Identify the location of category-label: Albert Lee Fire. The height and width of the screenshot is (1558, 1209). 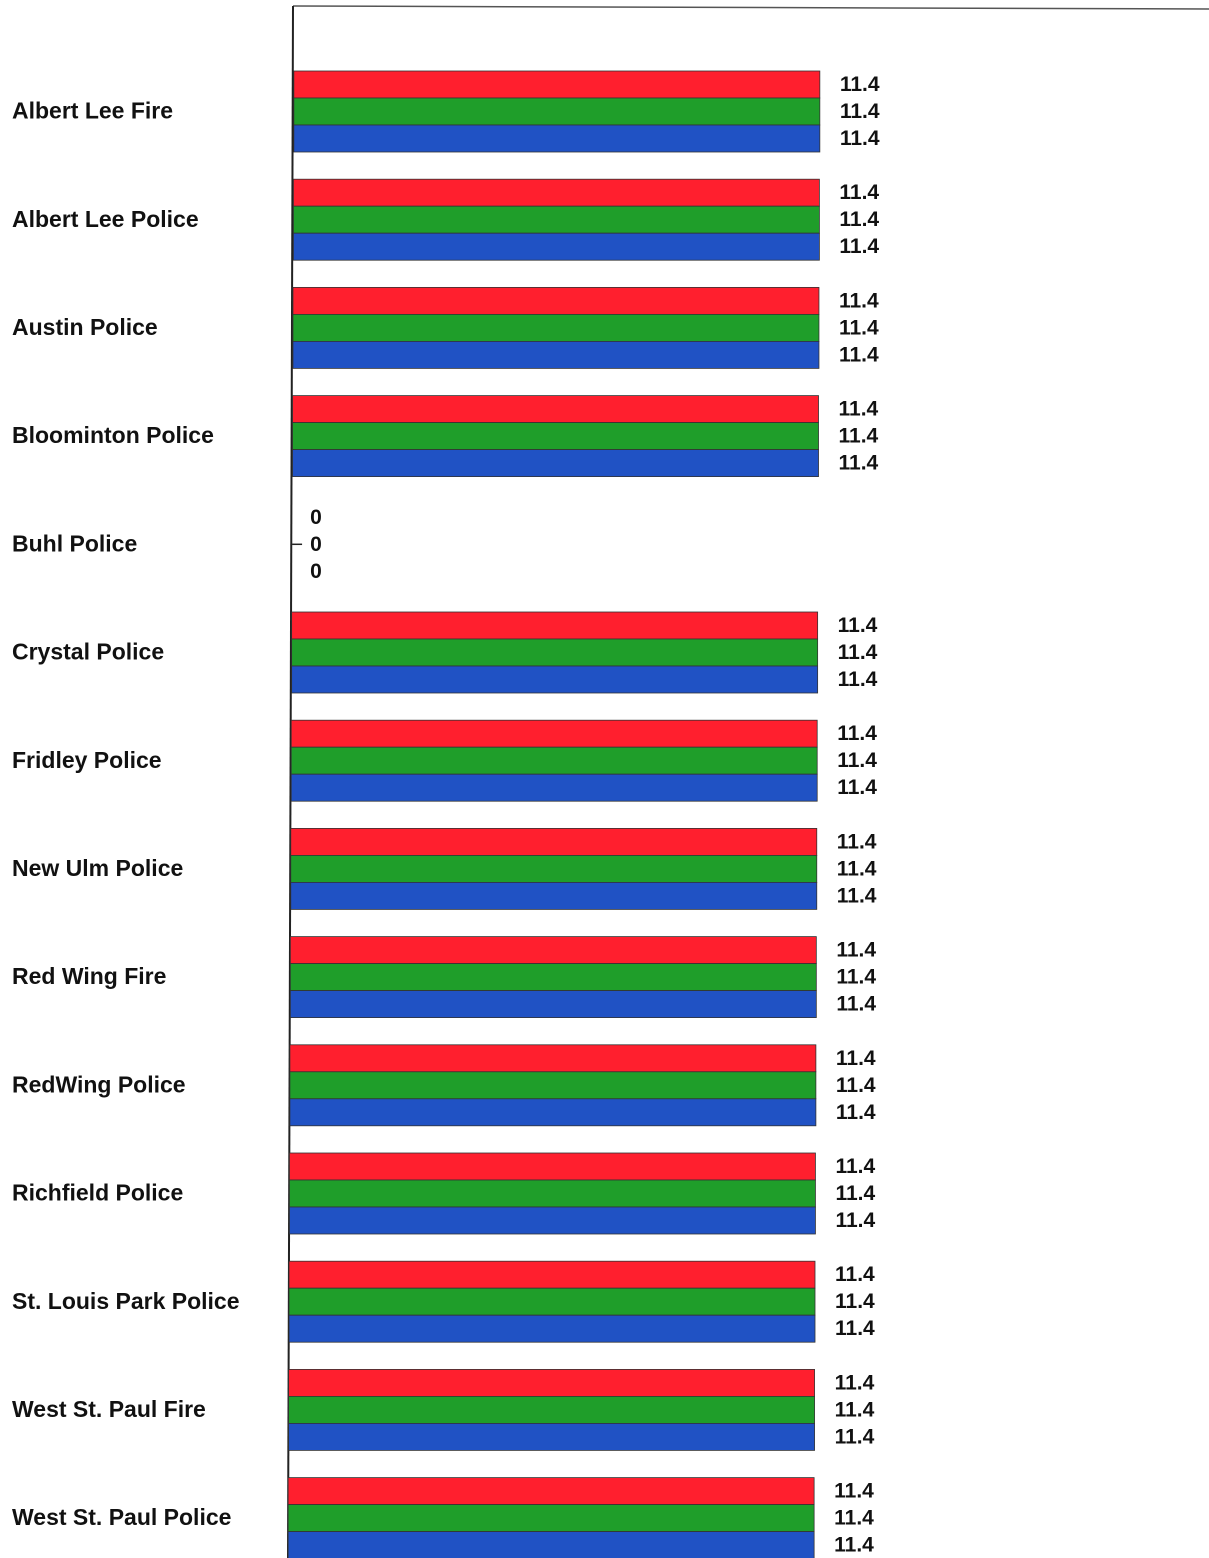
(92, 111).